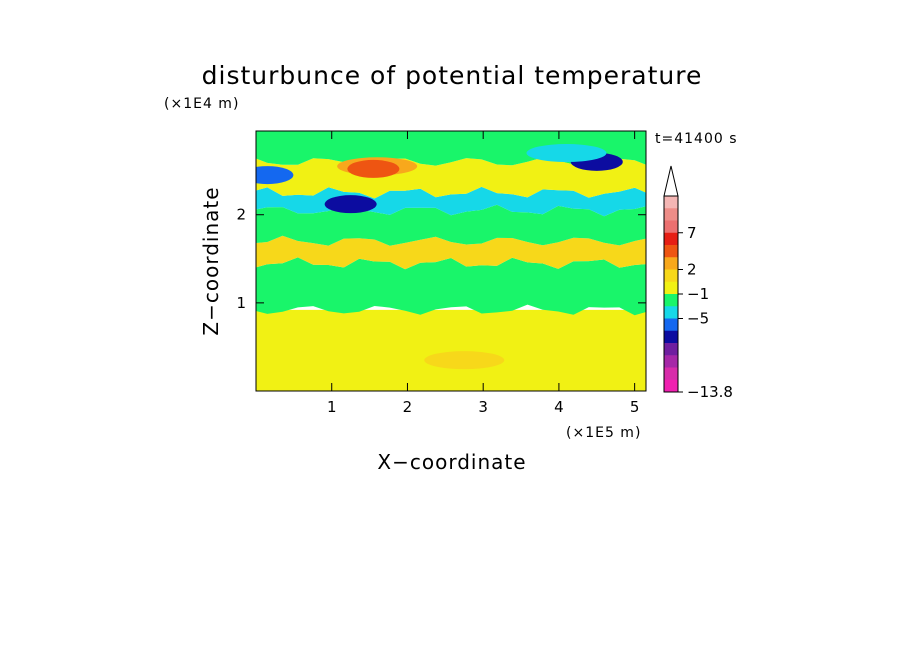  What do you see at coordinates (408, 407) in the screenshot?
I see `x-tick-label: 2` at bounding box center [408, 407].